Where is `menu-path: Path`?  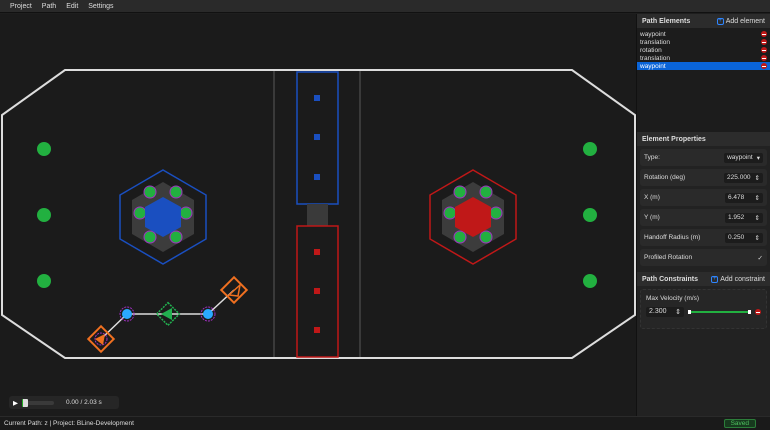
menu-path: Path is located at coordinates (49, 6).